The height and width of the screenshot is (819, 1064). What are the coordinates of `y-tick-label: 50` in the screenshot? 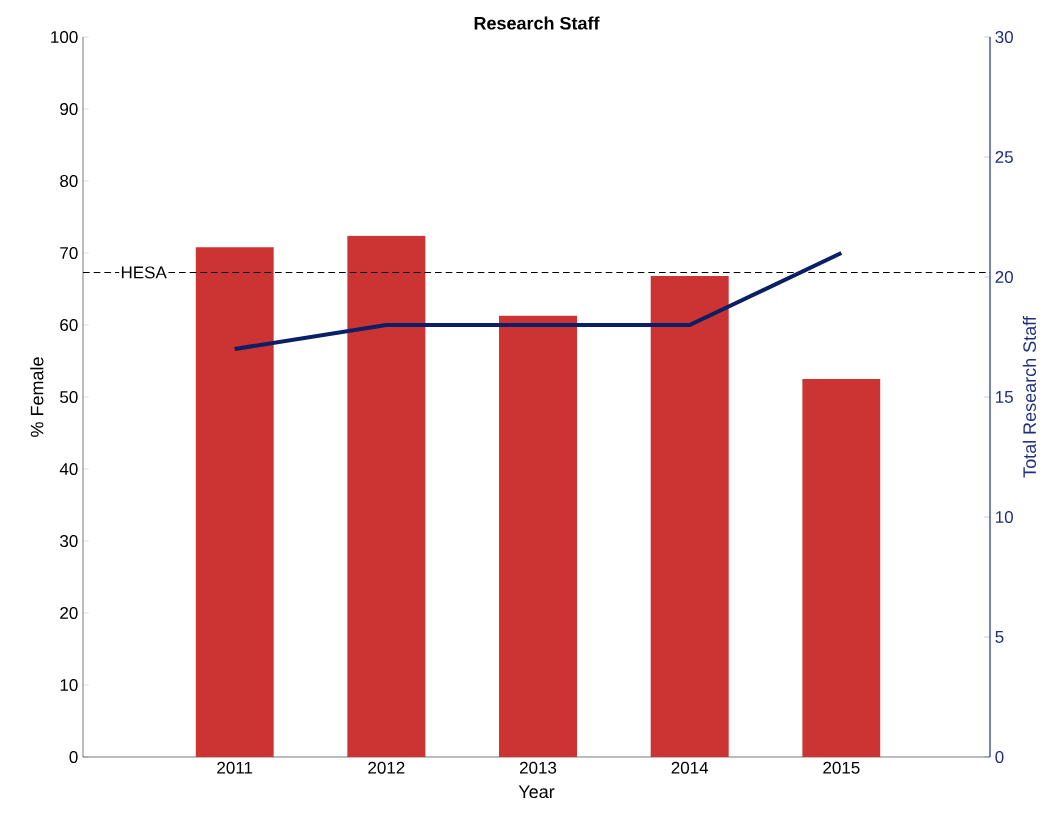 It's located at (69, 397).